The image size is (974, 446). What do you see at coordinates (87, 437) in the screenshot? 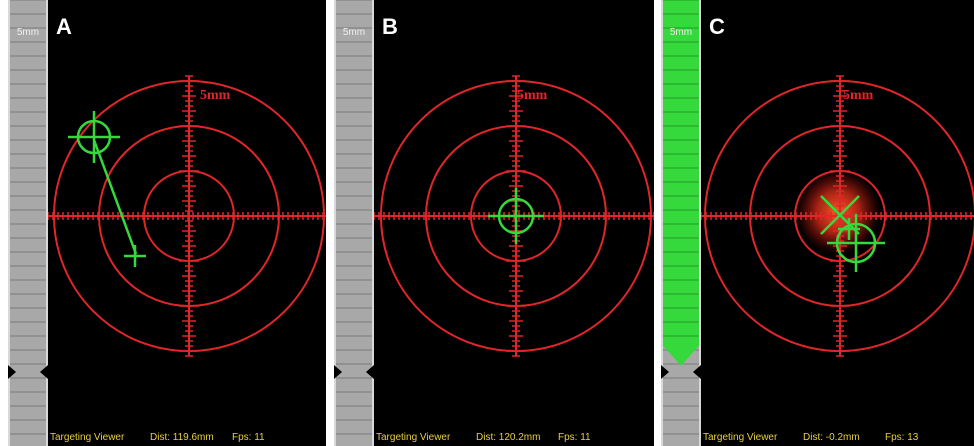
I see `status-title-a: Targeting Viewer` at bounding box center [87, 437].